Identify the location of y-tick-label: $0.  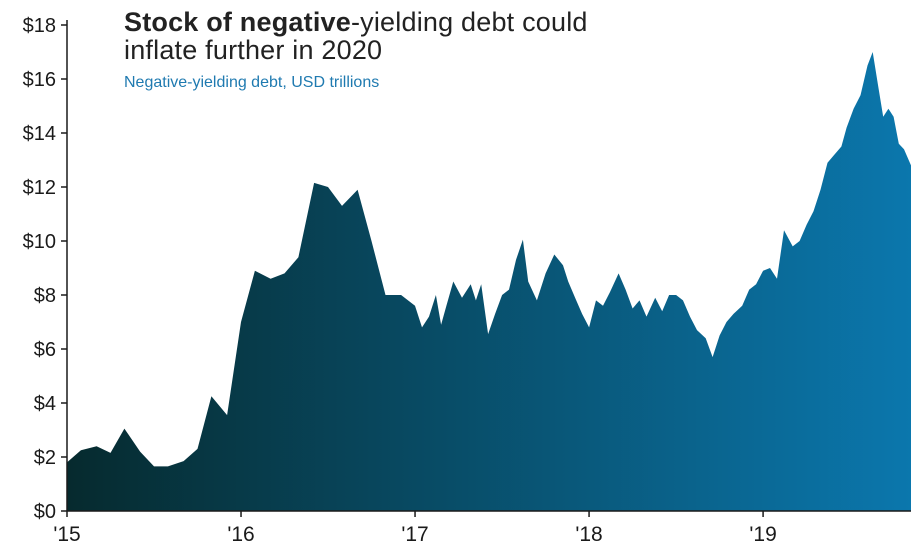
(45, 512).